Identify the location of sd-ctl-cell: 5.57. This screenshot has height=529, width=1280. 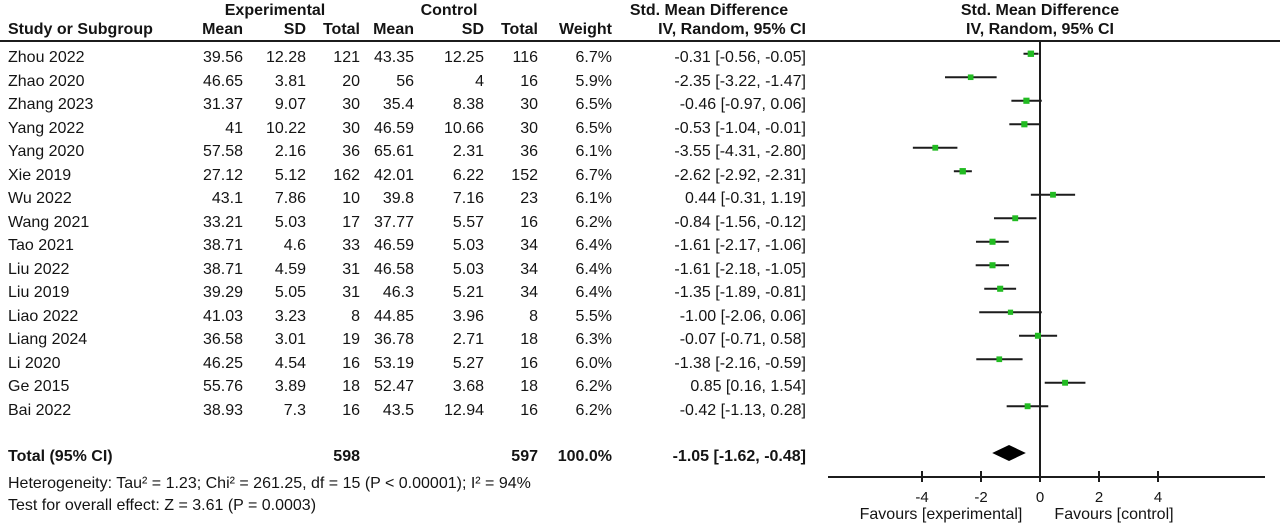
(468, 222).